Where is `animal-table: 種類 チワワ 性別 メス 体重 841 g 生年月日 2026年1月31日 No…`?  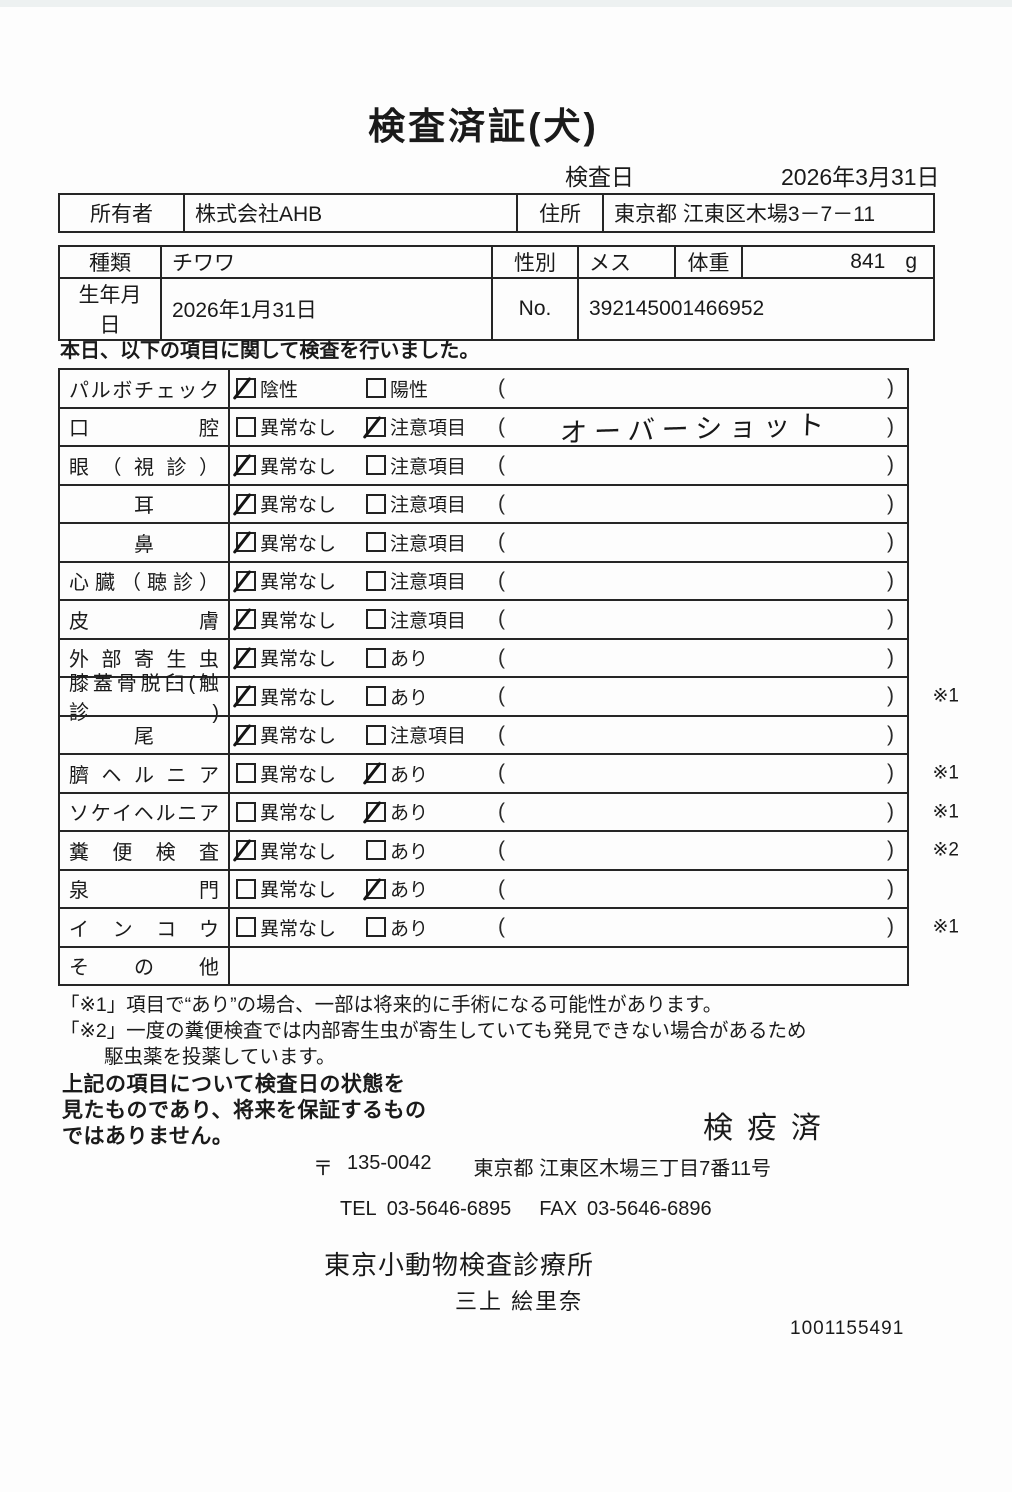
animal-table: 種類 チワワ 性別 メス 体重 841 g 生年月日 2026年1月31日 No… is located at coordinates (496, 293).